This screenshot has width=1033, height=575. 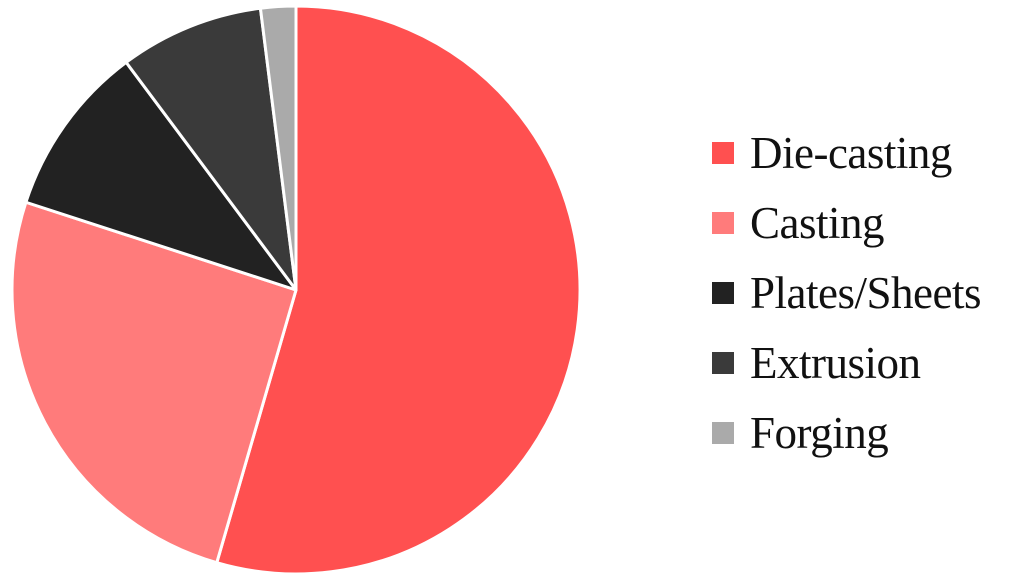 I want to click on legend-item-plates-sheets: Plates/Sheets, so click(x=869, y=293).